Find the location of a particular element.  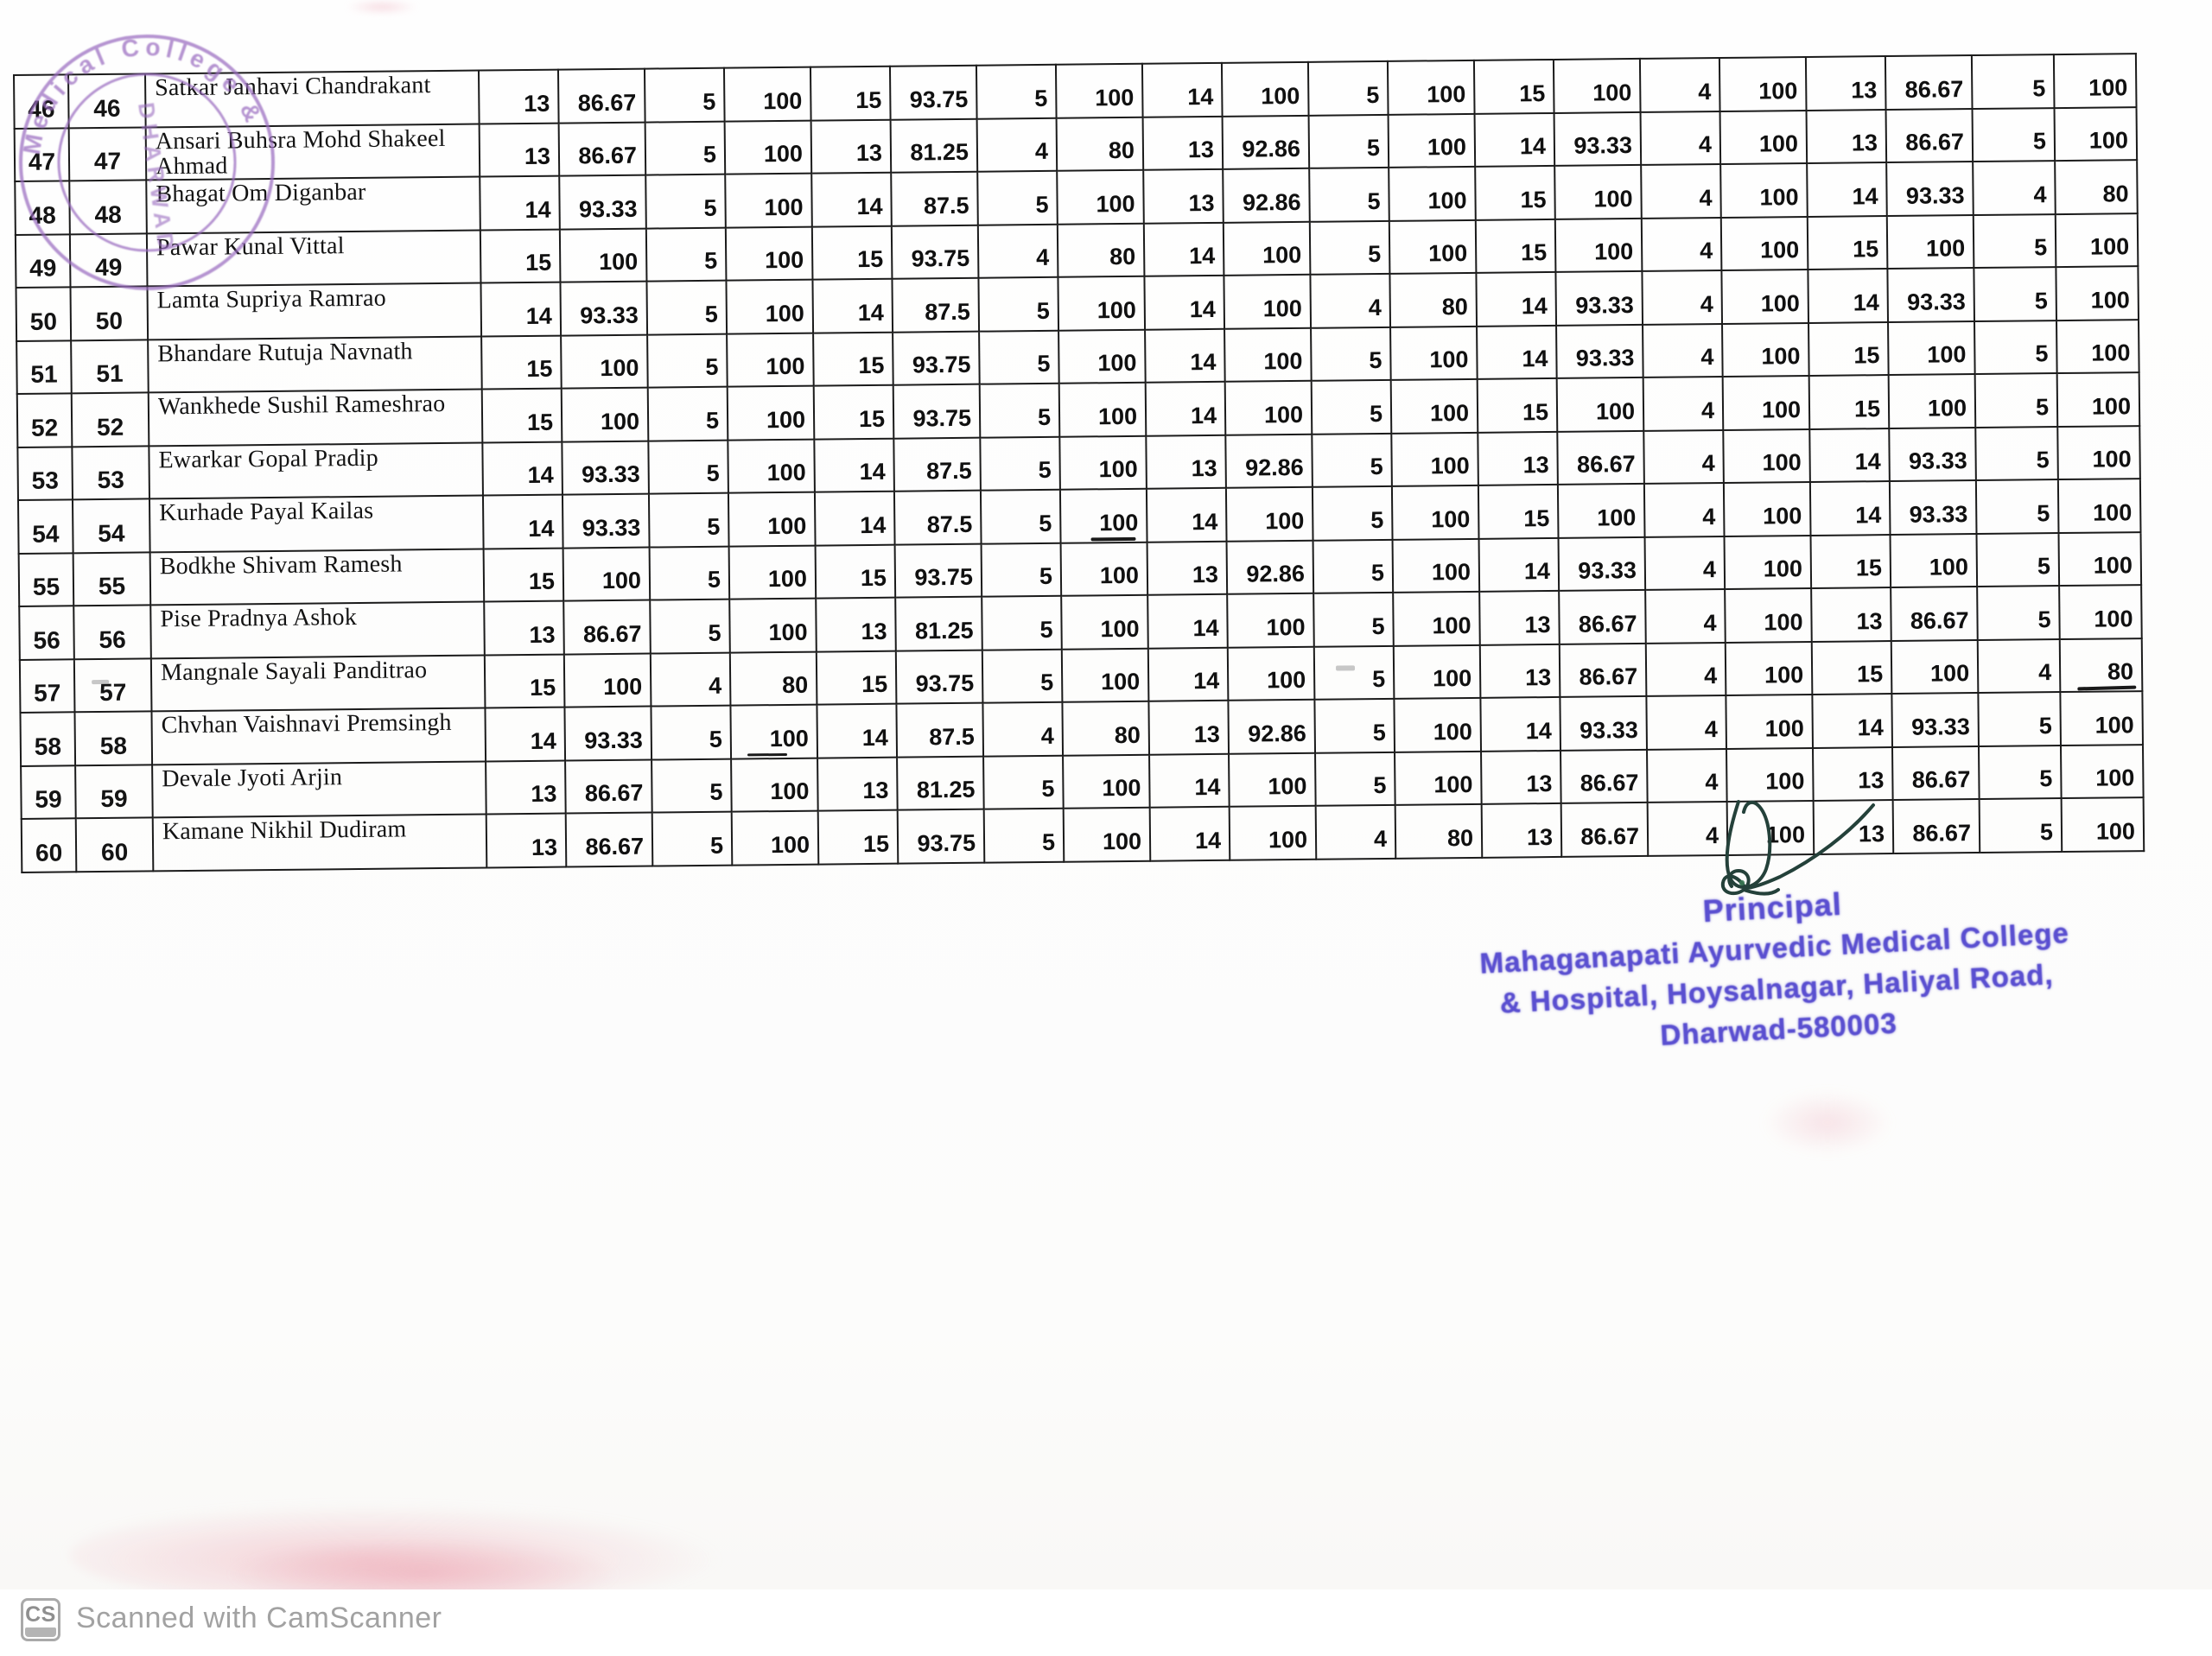

student-name-cell: Lamta Supriya Ramrao is located at coordinates (314, 310).